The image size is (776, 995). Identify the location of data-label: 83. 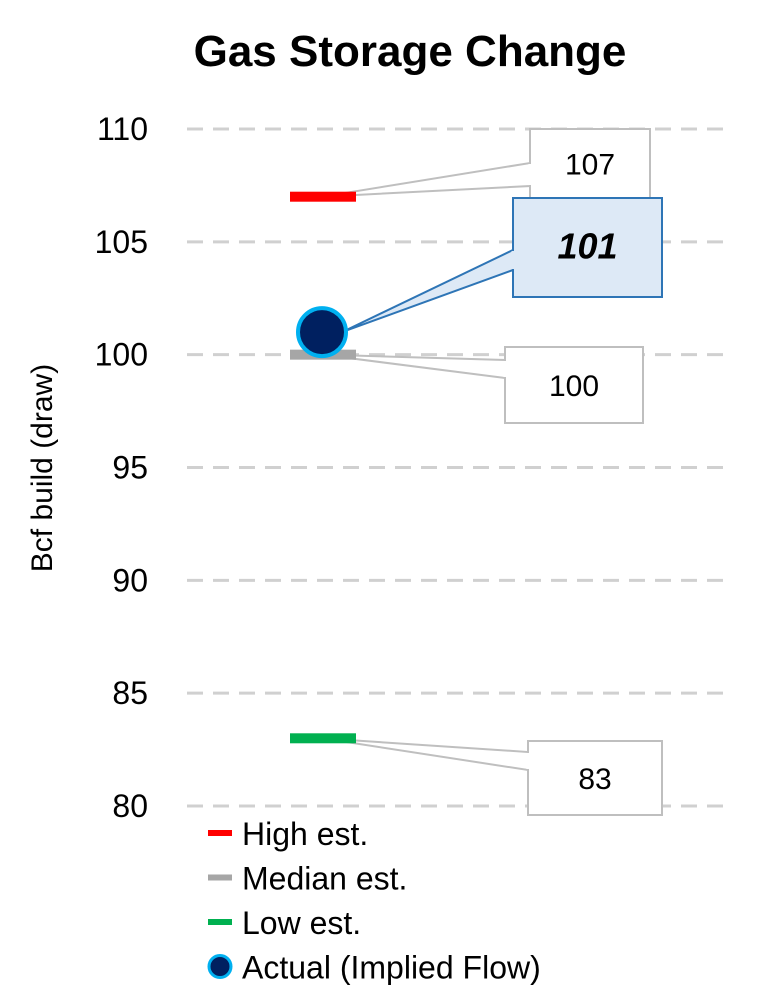
(594, 779).